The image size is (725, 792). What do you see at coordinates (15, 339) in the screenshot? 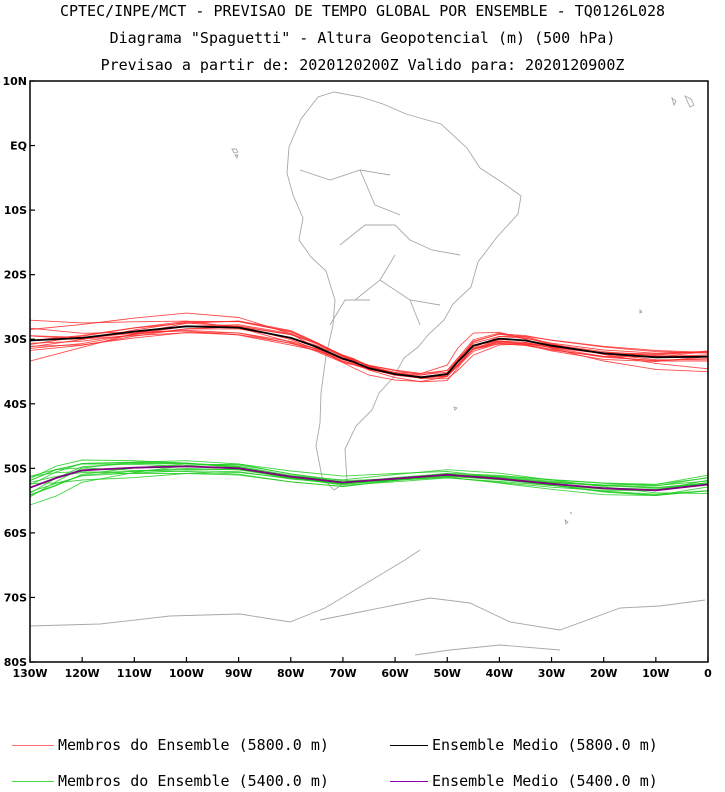
I see `y-tick-label: 30S` at bounding box center [15, 339].